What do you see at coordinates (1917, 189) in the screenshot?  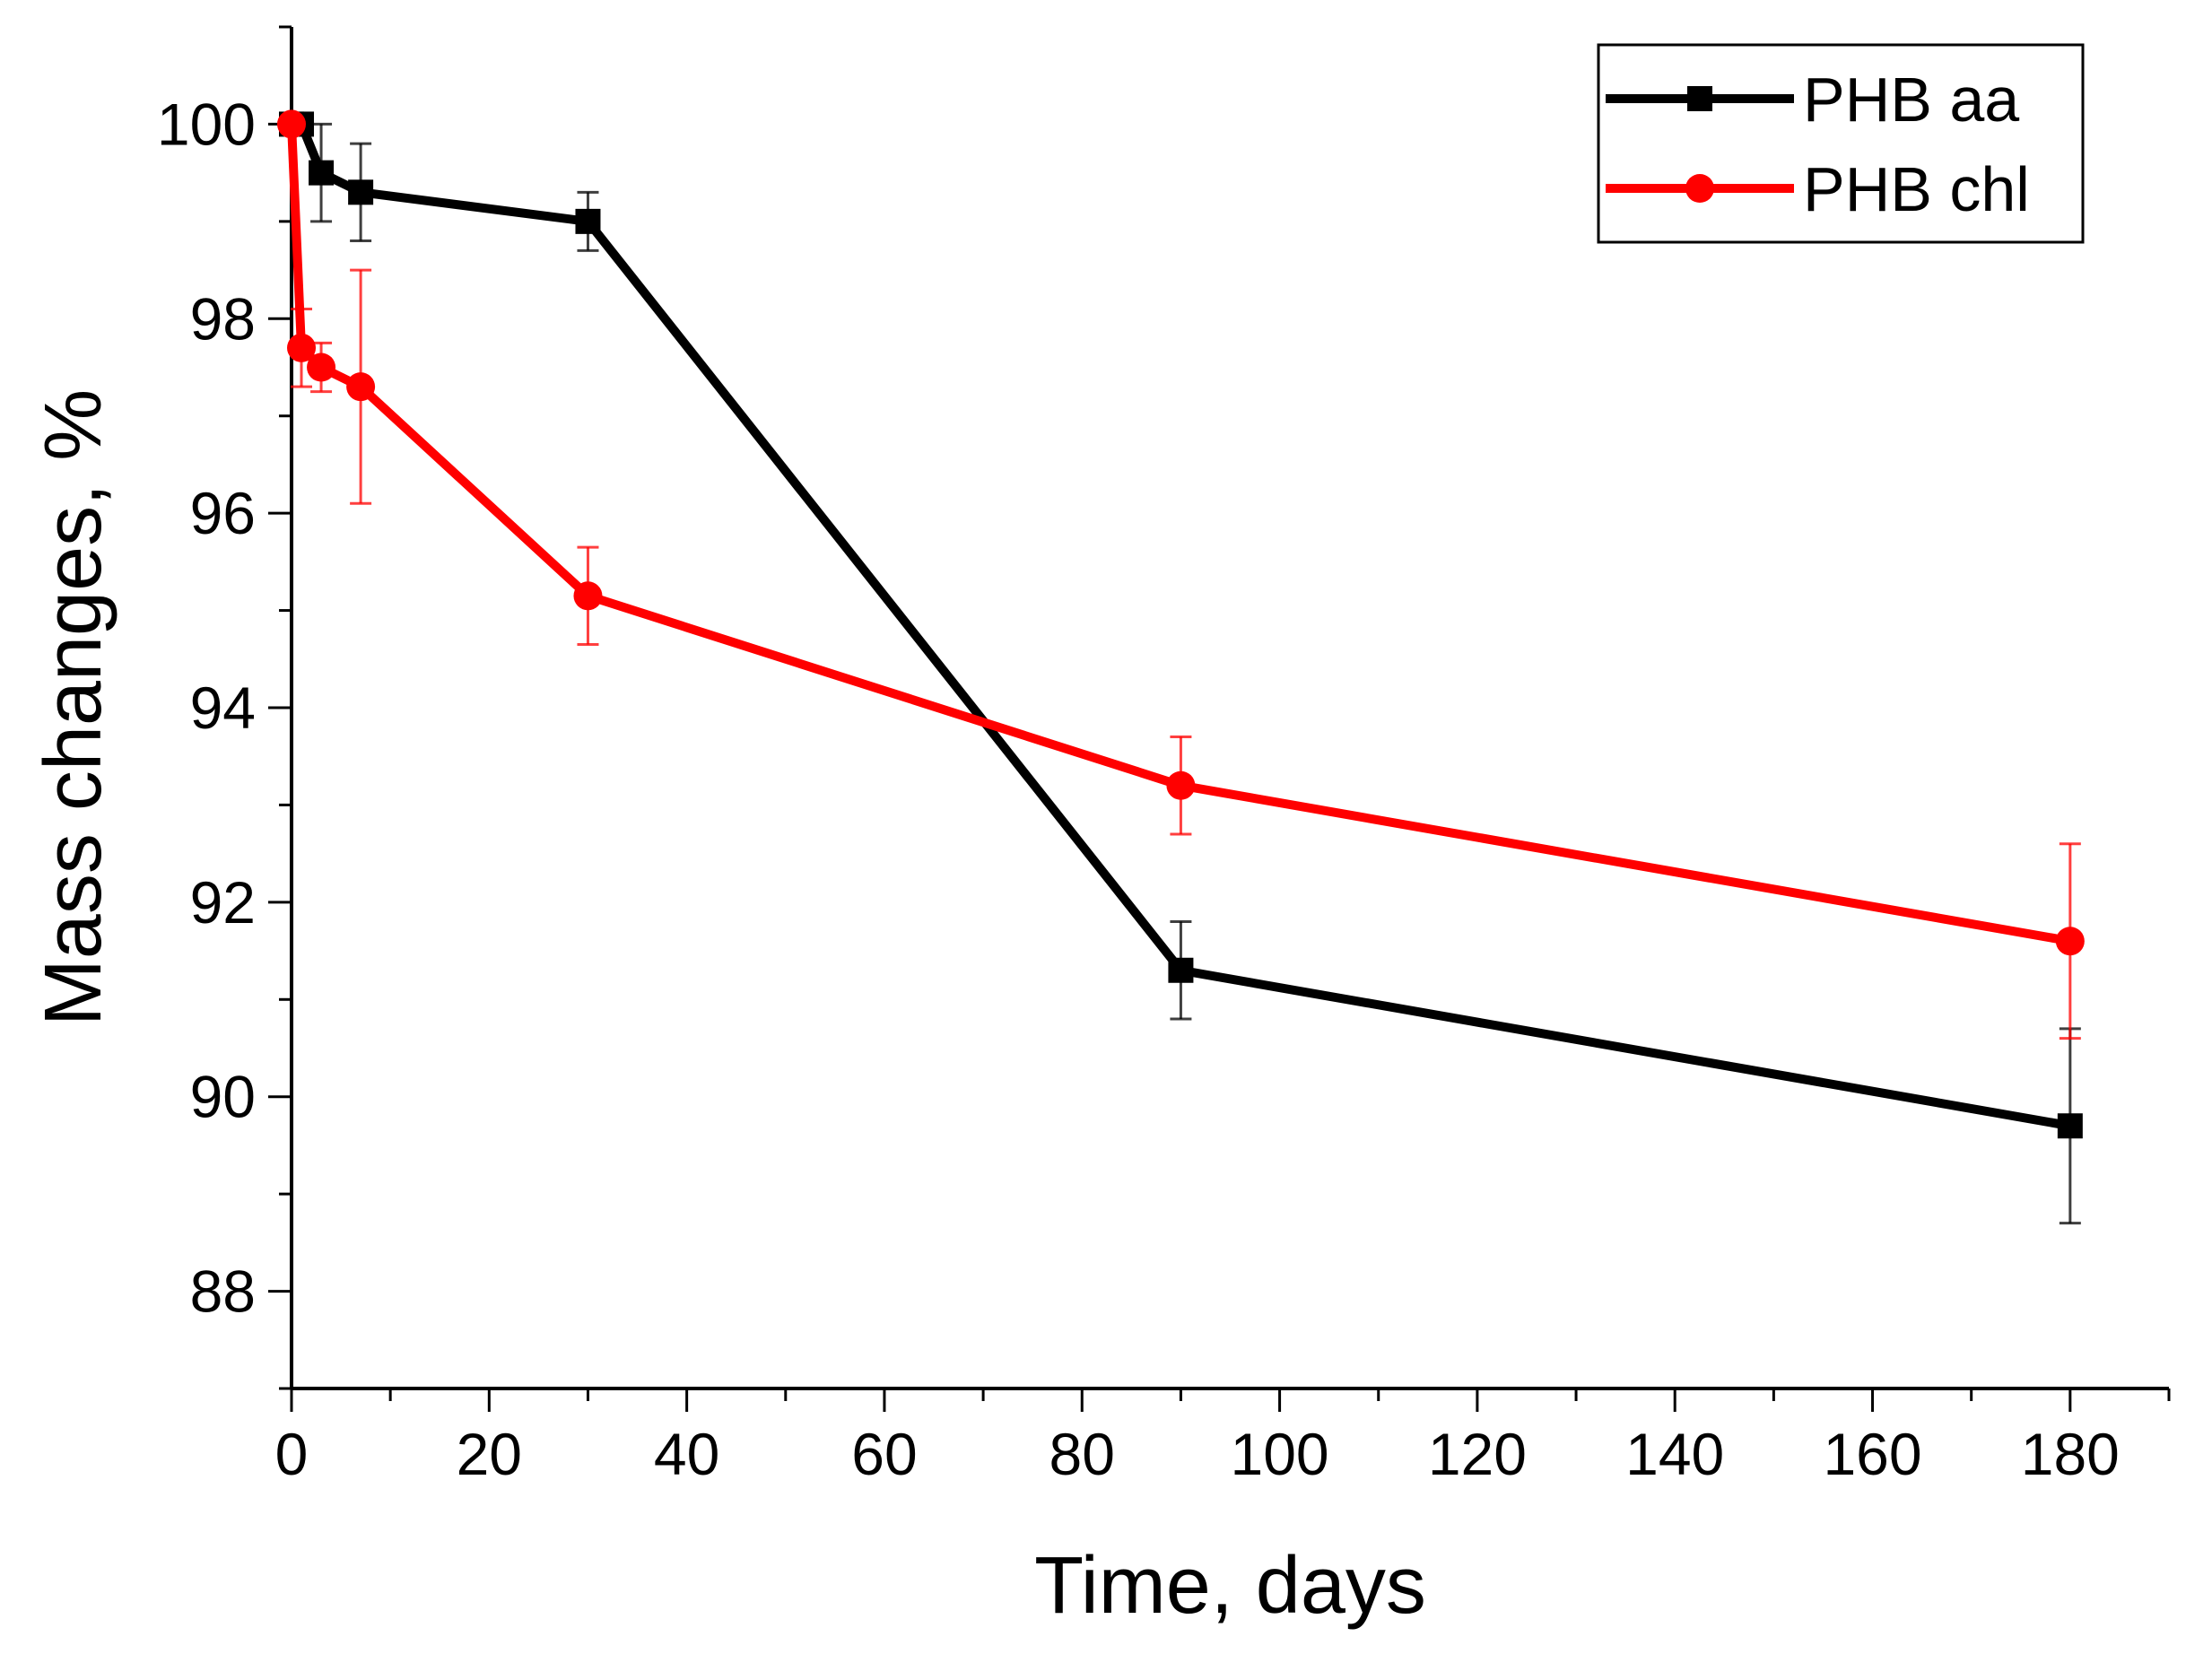 I see `legend-label: PHB chl` at bounding box center [1917, 189].